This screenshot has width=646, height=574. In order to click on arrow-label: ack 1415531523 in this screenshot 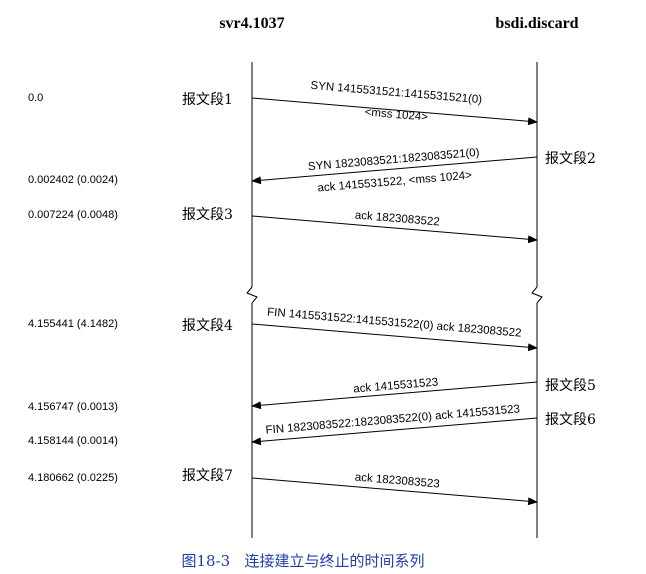, I will do `click(396, 385)`.